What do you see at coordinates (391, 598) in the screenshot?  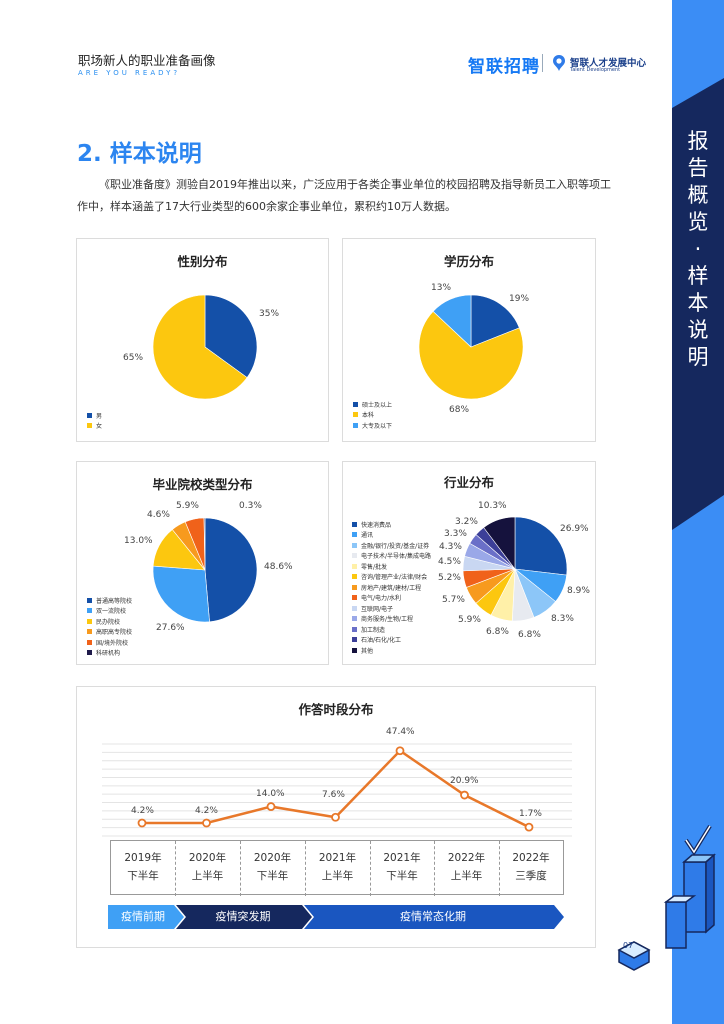 I see `legend-item: 电气/电力/水利` at bounding box center [391, 598].